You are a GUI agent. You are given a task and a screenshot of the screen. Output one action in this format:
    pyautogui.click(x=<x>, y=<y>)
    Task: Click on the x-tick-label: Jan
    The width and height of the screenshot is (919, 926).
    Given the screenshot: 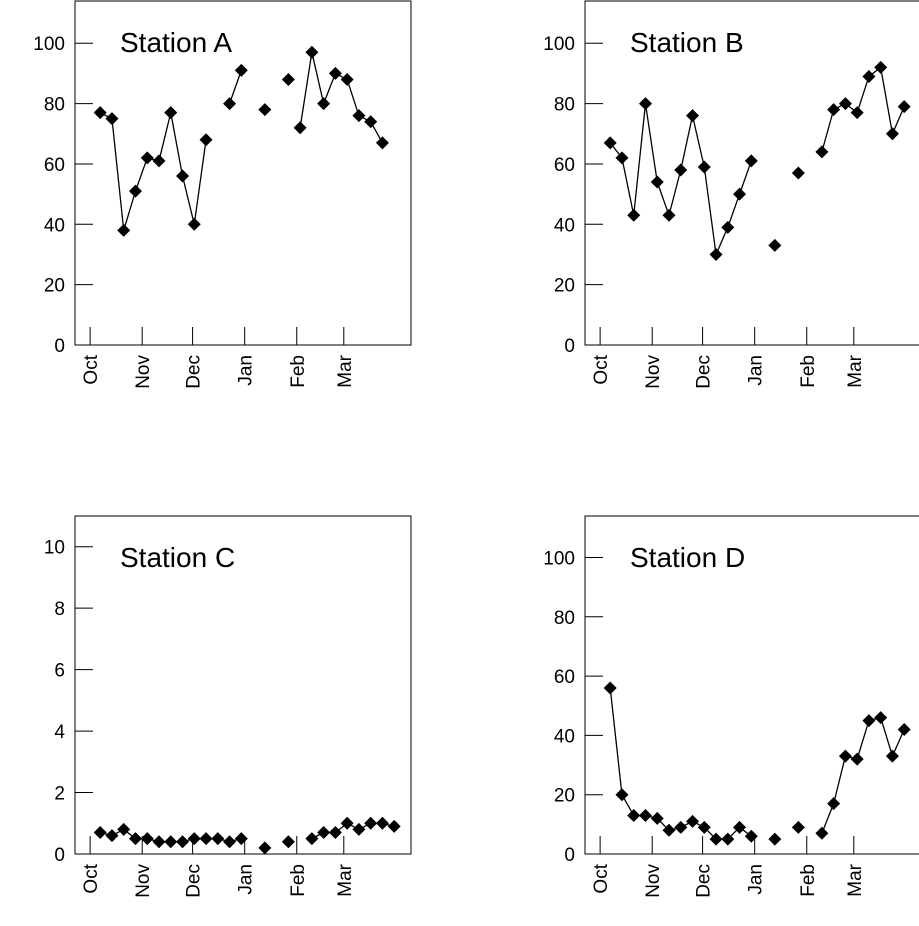 What is the action you would take?
    pyautogui.click(x=246, y=879)
    